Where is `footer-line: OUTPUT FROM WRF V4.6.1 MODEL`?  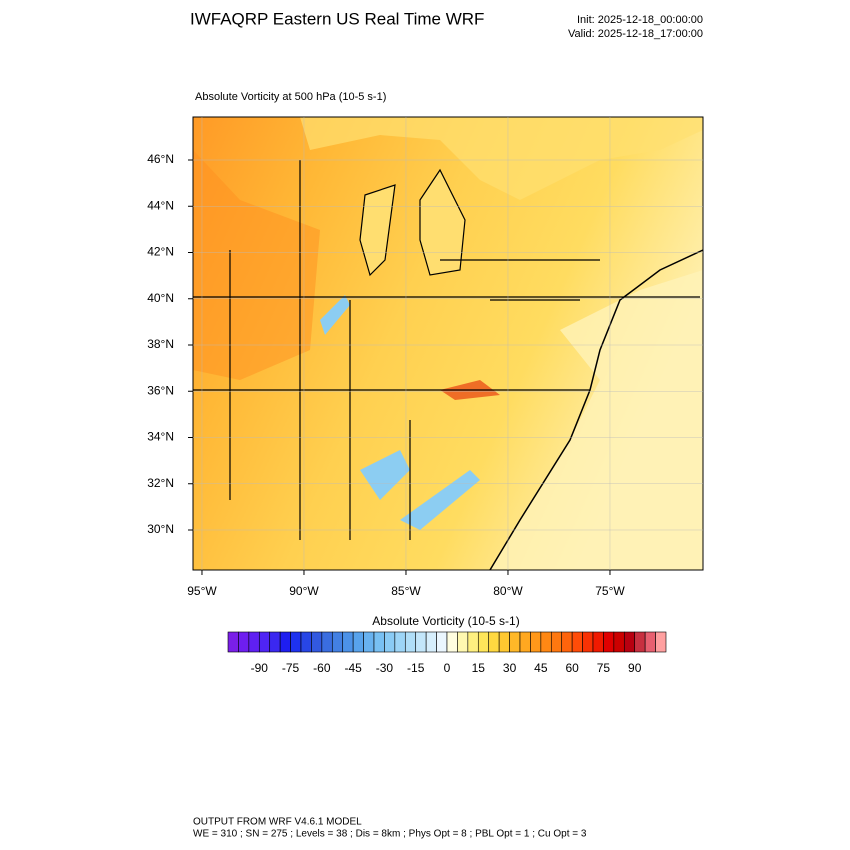
footer-line: OUTPUT FROM WRF V4.6.1 MODEL is located at coordinates (277, 822).